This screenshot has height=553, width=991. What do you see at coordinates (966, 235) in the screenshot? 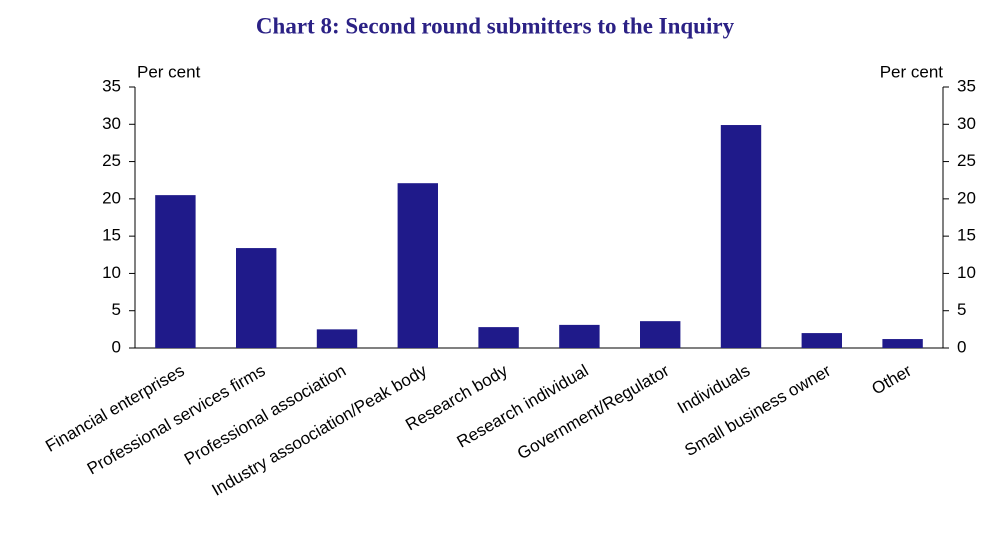
I see `y2-tick-label: 15` at bounding box center [966, 235].